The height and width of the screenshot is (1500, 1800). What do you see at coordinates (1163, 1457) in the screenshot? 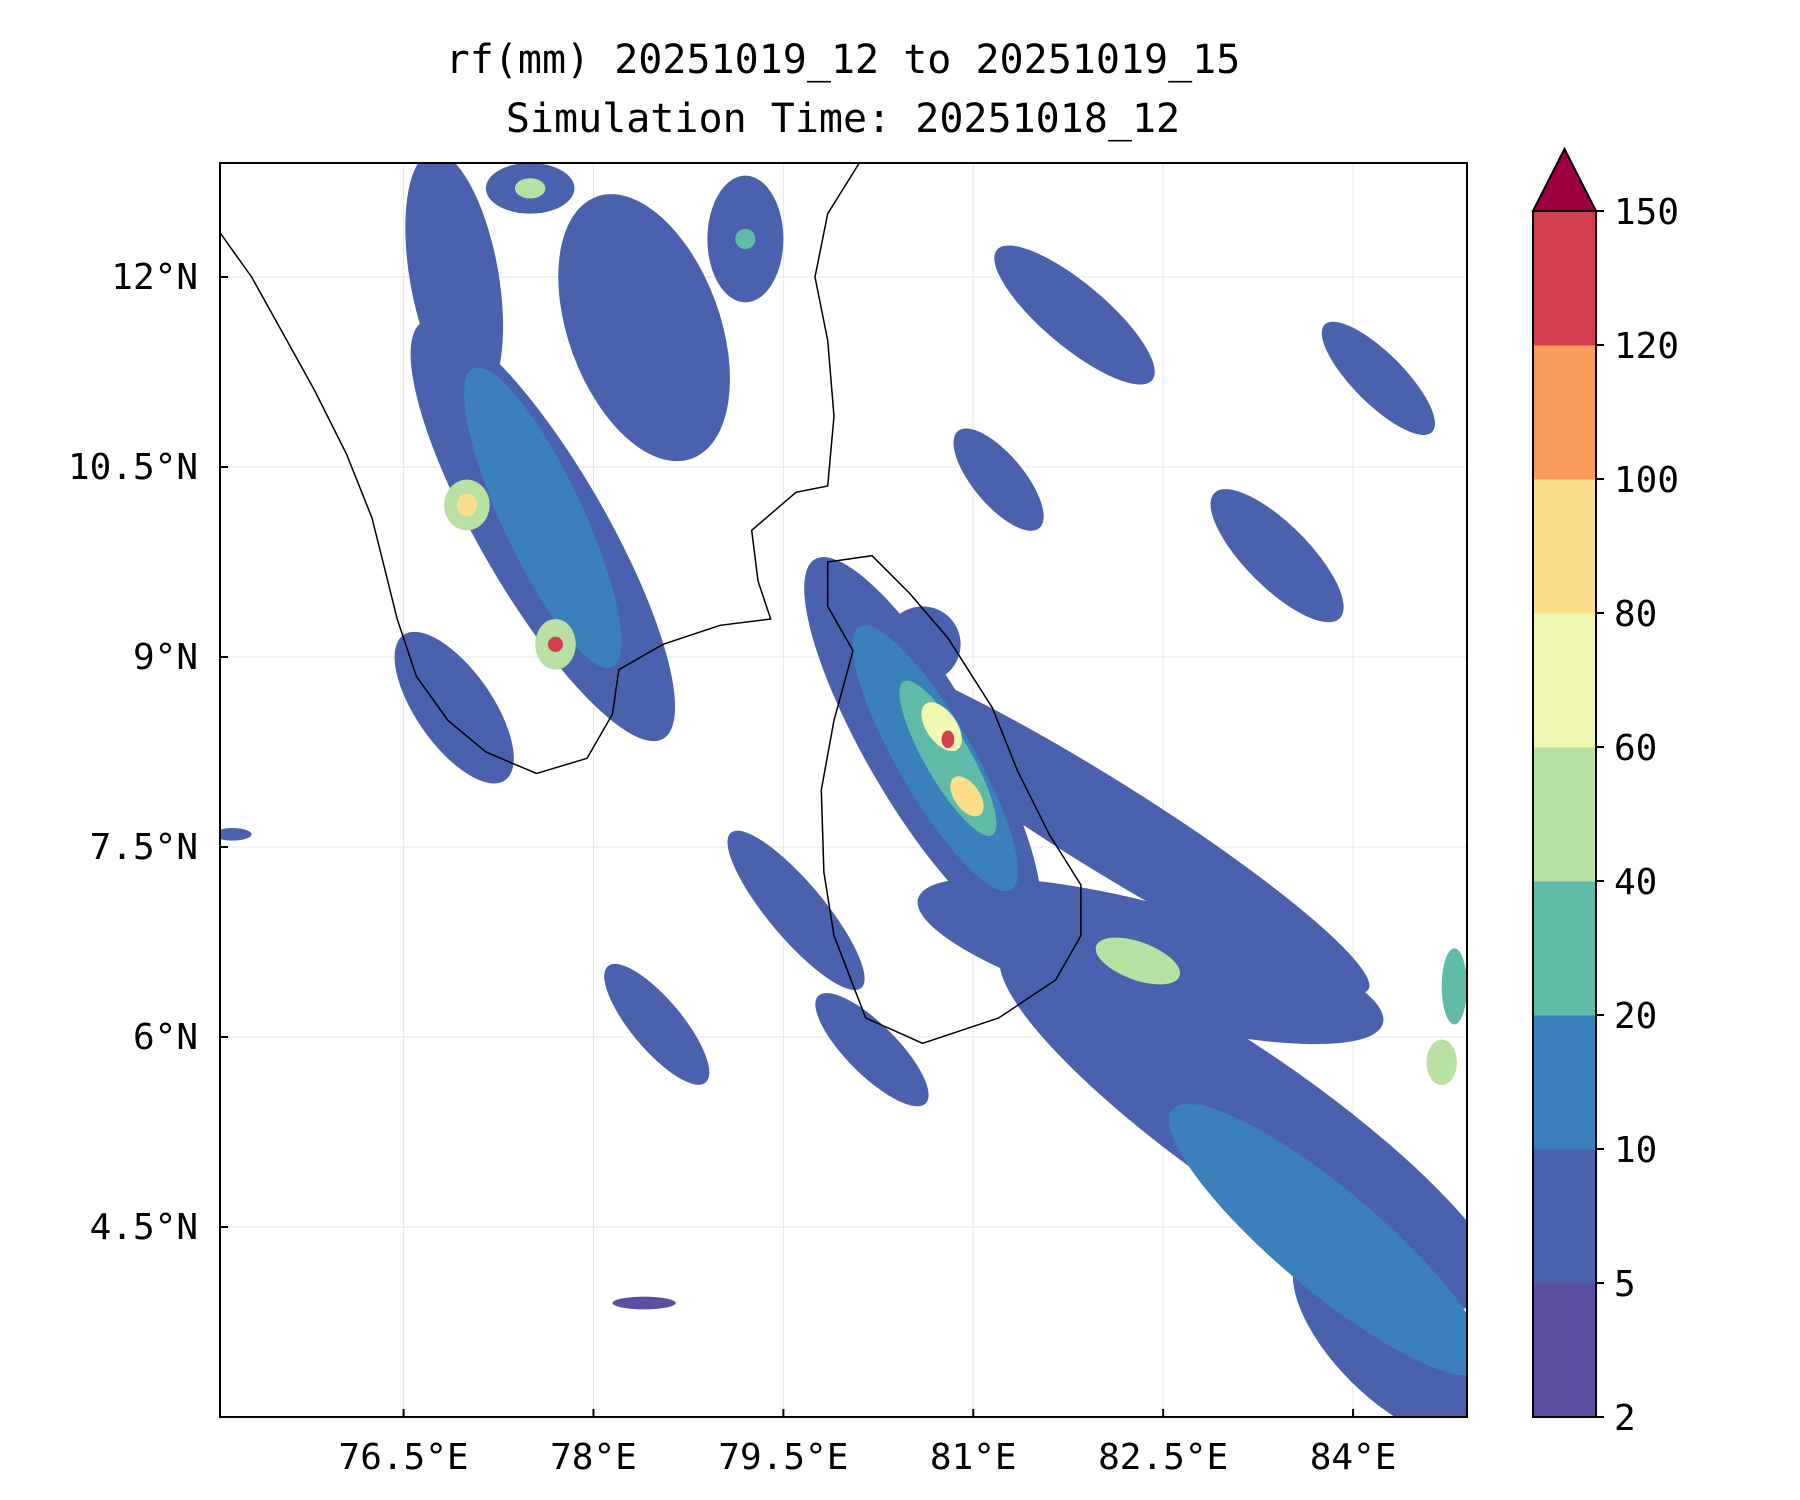
I see `x-tick-label: 82.5°E` at bounding box center [1163, 1457].